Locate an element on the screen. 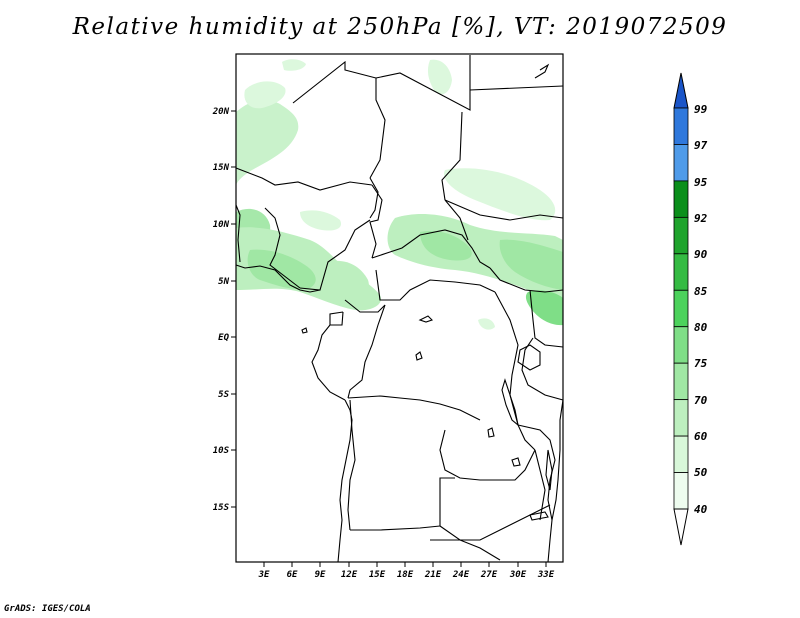 The width and height of the screenshot is (800, 618). lat-label: 15S is located at coordinates (221, 508).